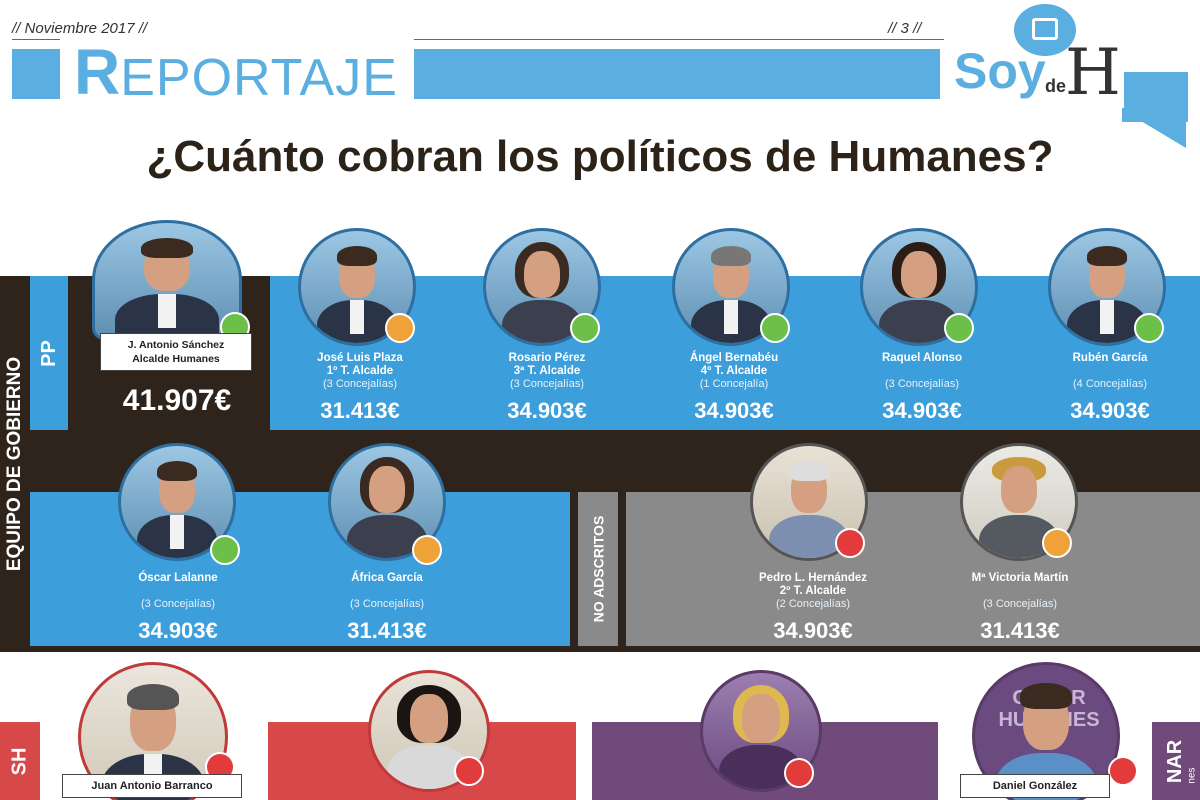 Image resolution: width=1200 pixels, height=800 pixels. What do you see at coordinates (80, 28) in the screenshot?
I see `issue-date: // Noviembre 2017 //` at bounding box center [80, 28].